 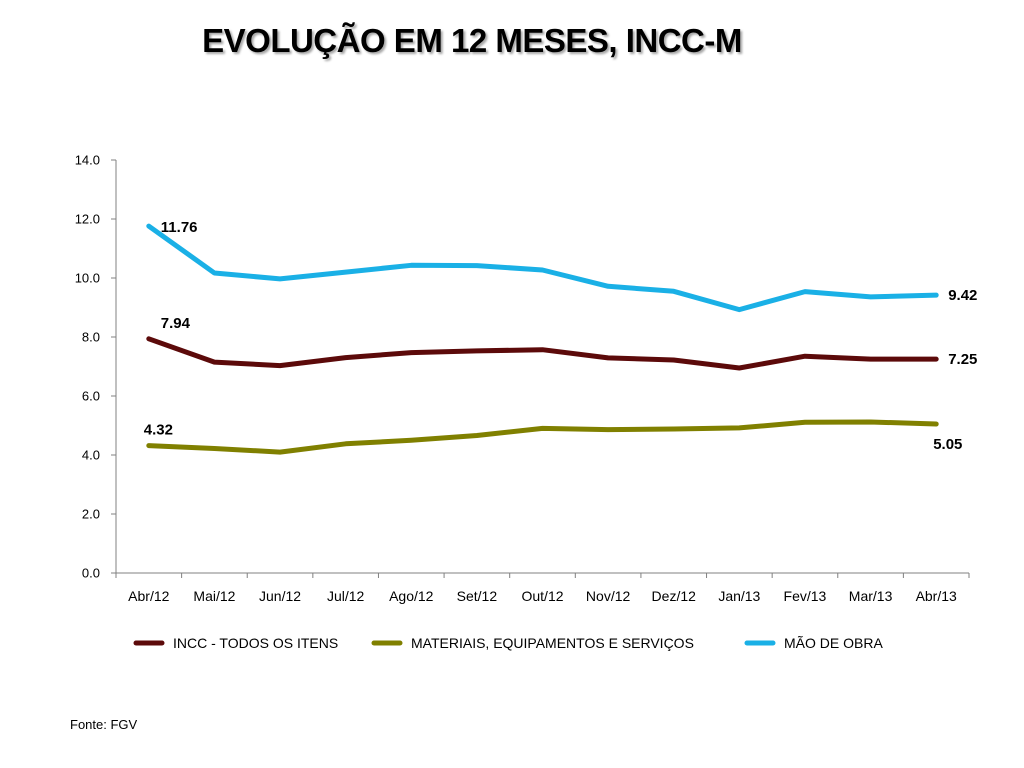 I want to click on chart-title: EVOLUÇÃO EM 12 MESES, INCC-M, so click(x=472, y=40).